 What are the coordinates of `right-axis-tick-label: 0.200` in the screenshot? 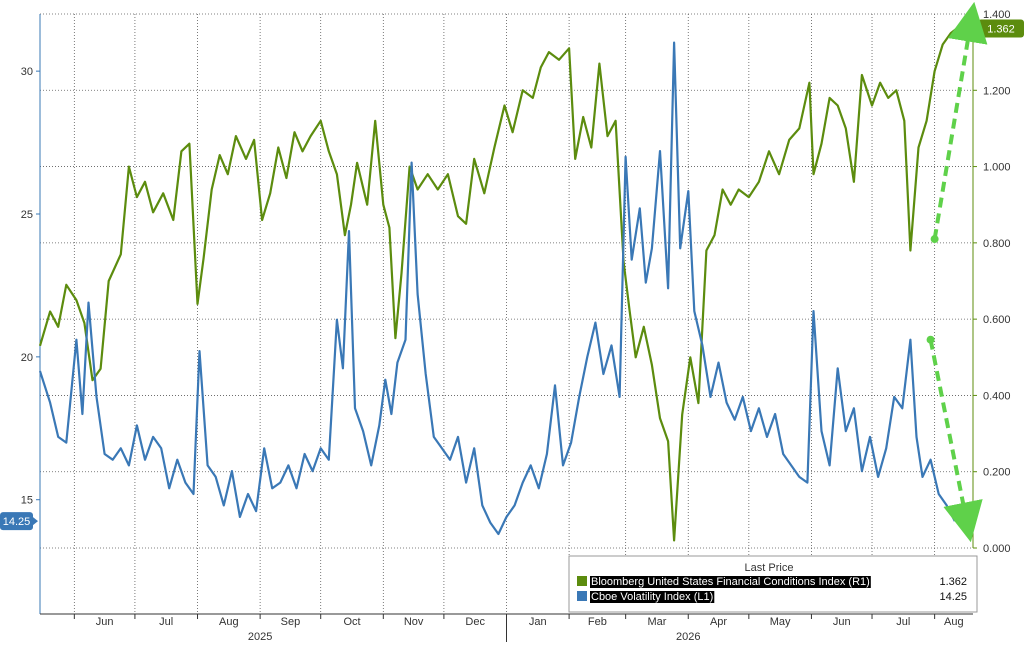 It's located at (997, 473).